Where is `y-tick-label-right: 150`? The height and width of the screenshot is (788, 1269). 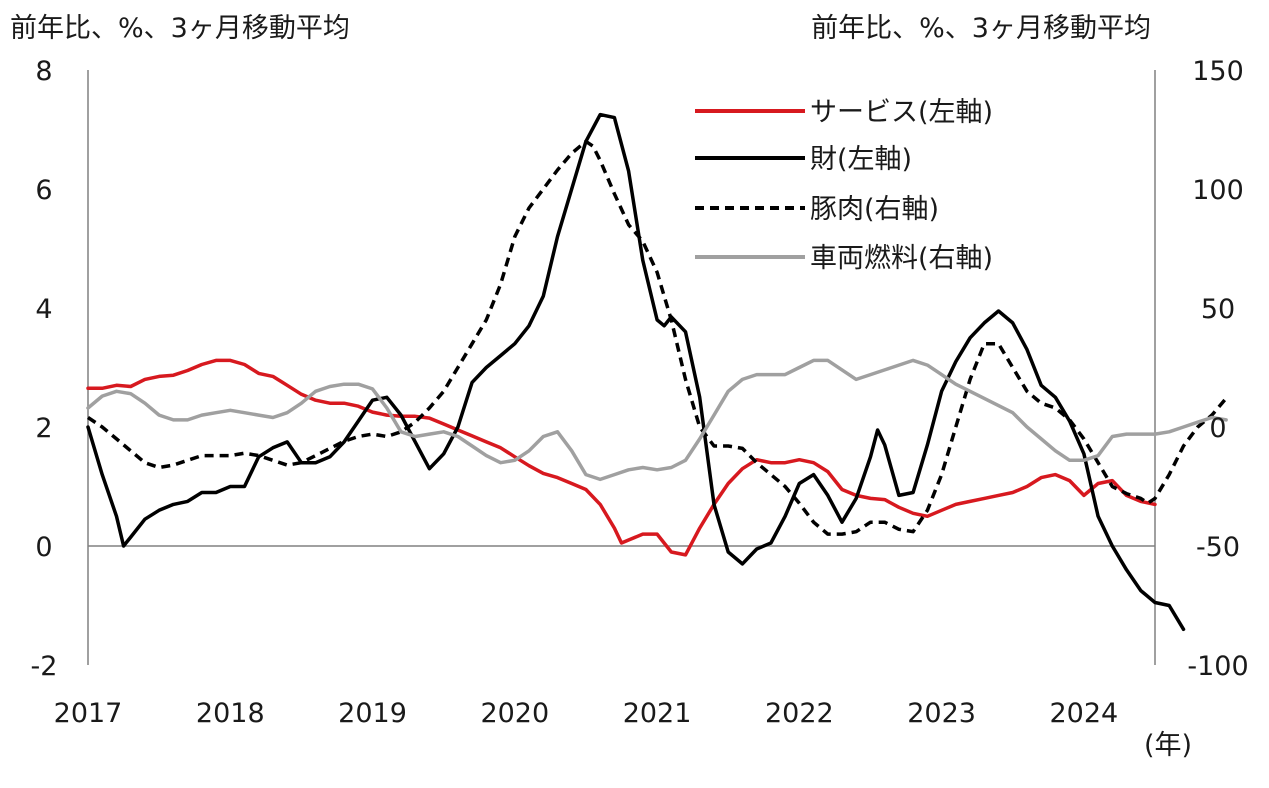
y-tick-label-right: 150 is located at coordinates (1218, 71).